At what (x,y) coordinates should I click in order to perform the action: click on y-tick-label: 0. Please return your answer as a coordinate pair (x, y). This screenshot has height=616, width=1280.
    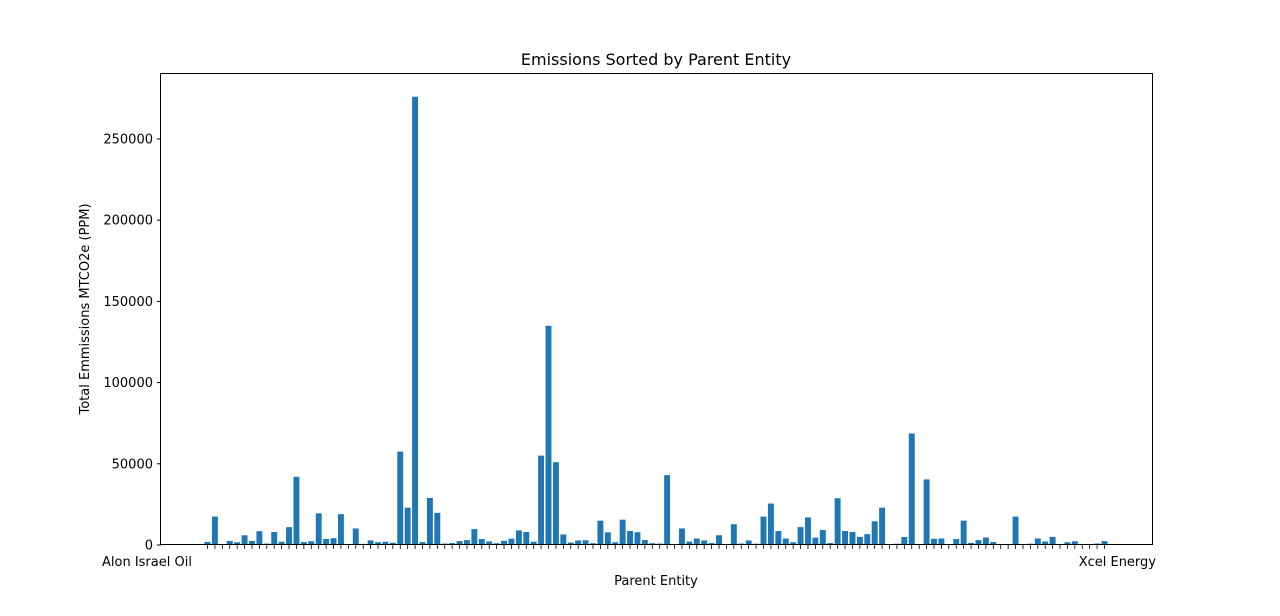
    Looking at the image, I should click on (149, 546).